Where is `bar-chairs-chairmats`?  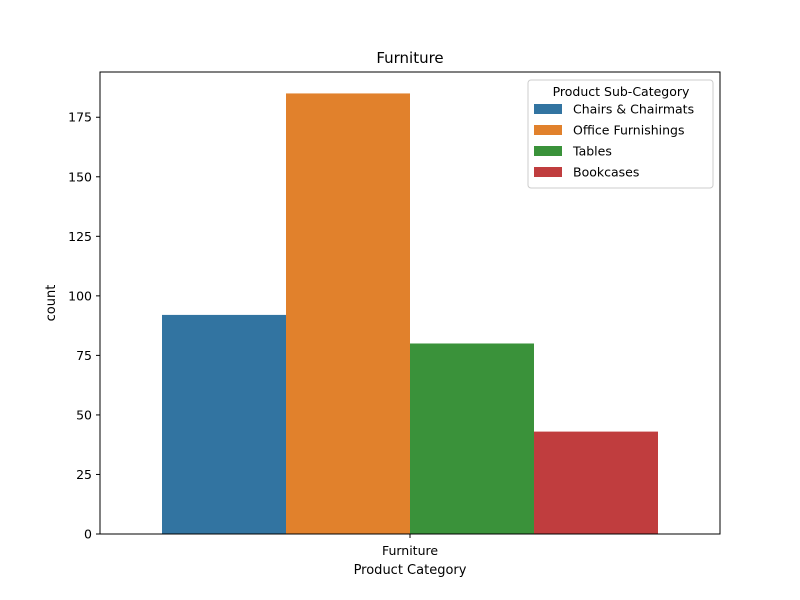
bar-chairs-chairmats is located at coordinates (224, 424).